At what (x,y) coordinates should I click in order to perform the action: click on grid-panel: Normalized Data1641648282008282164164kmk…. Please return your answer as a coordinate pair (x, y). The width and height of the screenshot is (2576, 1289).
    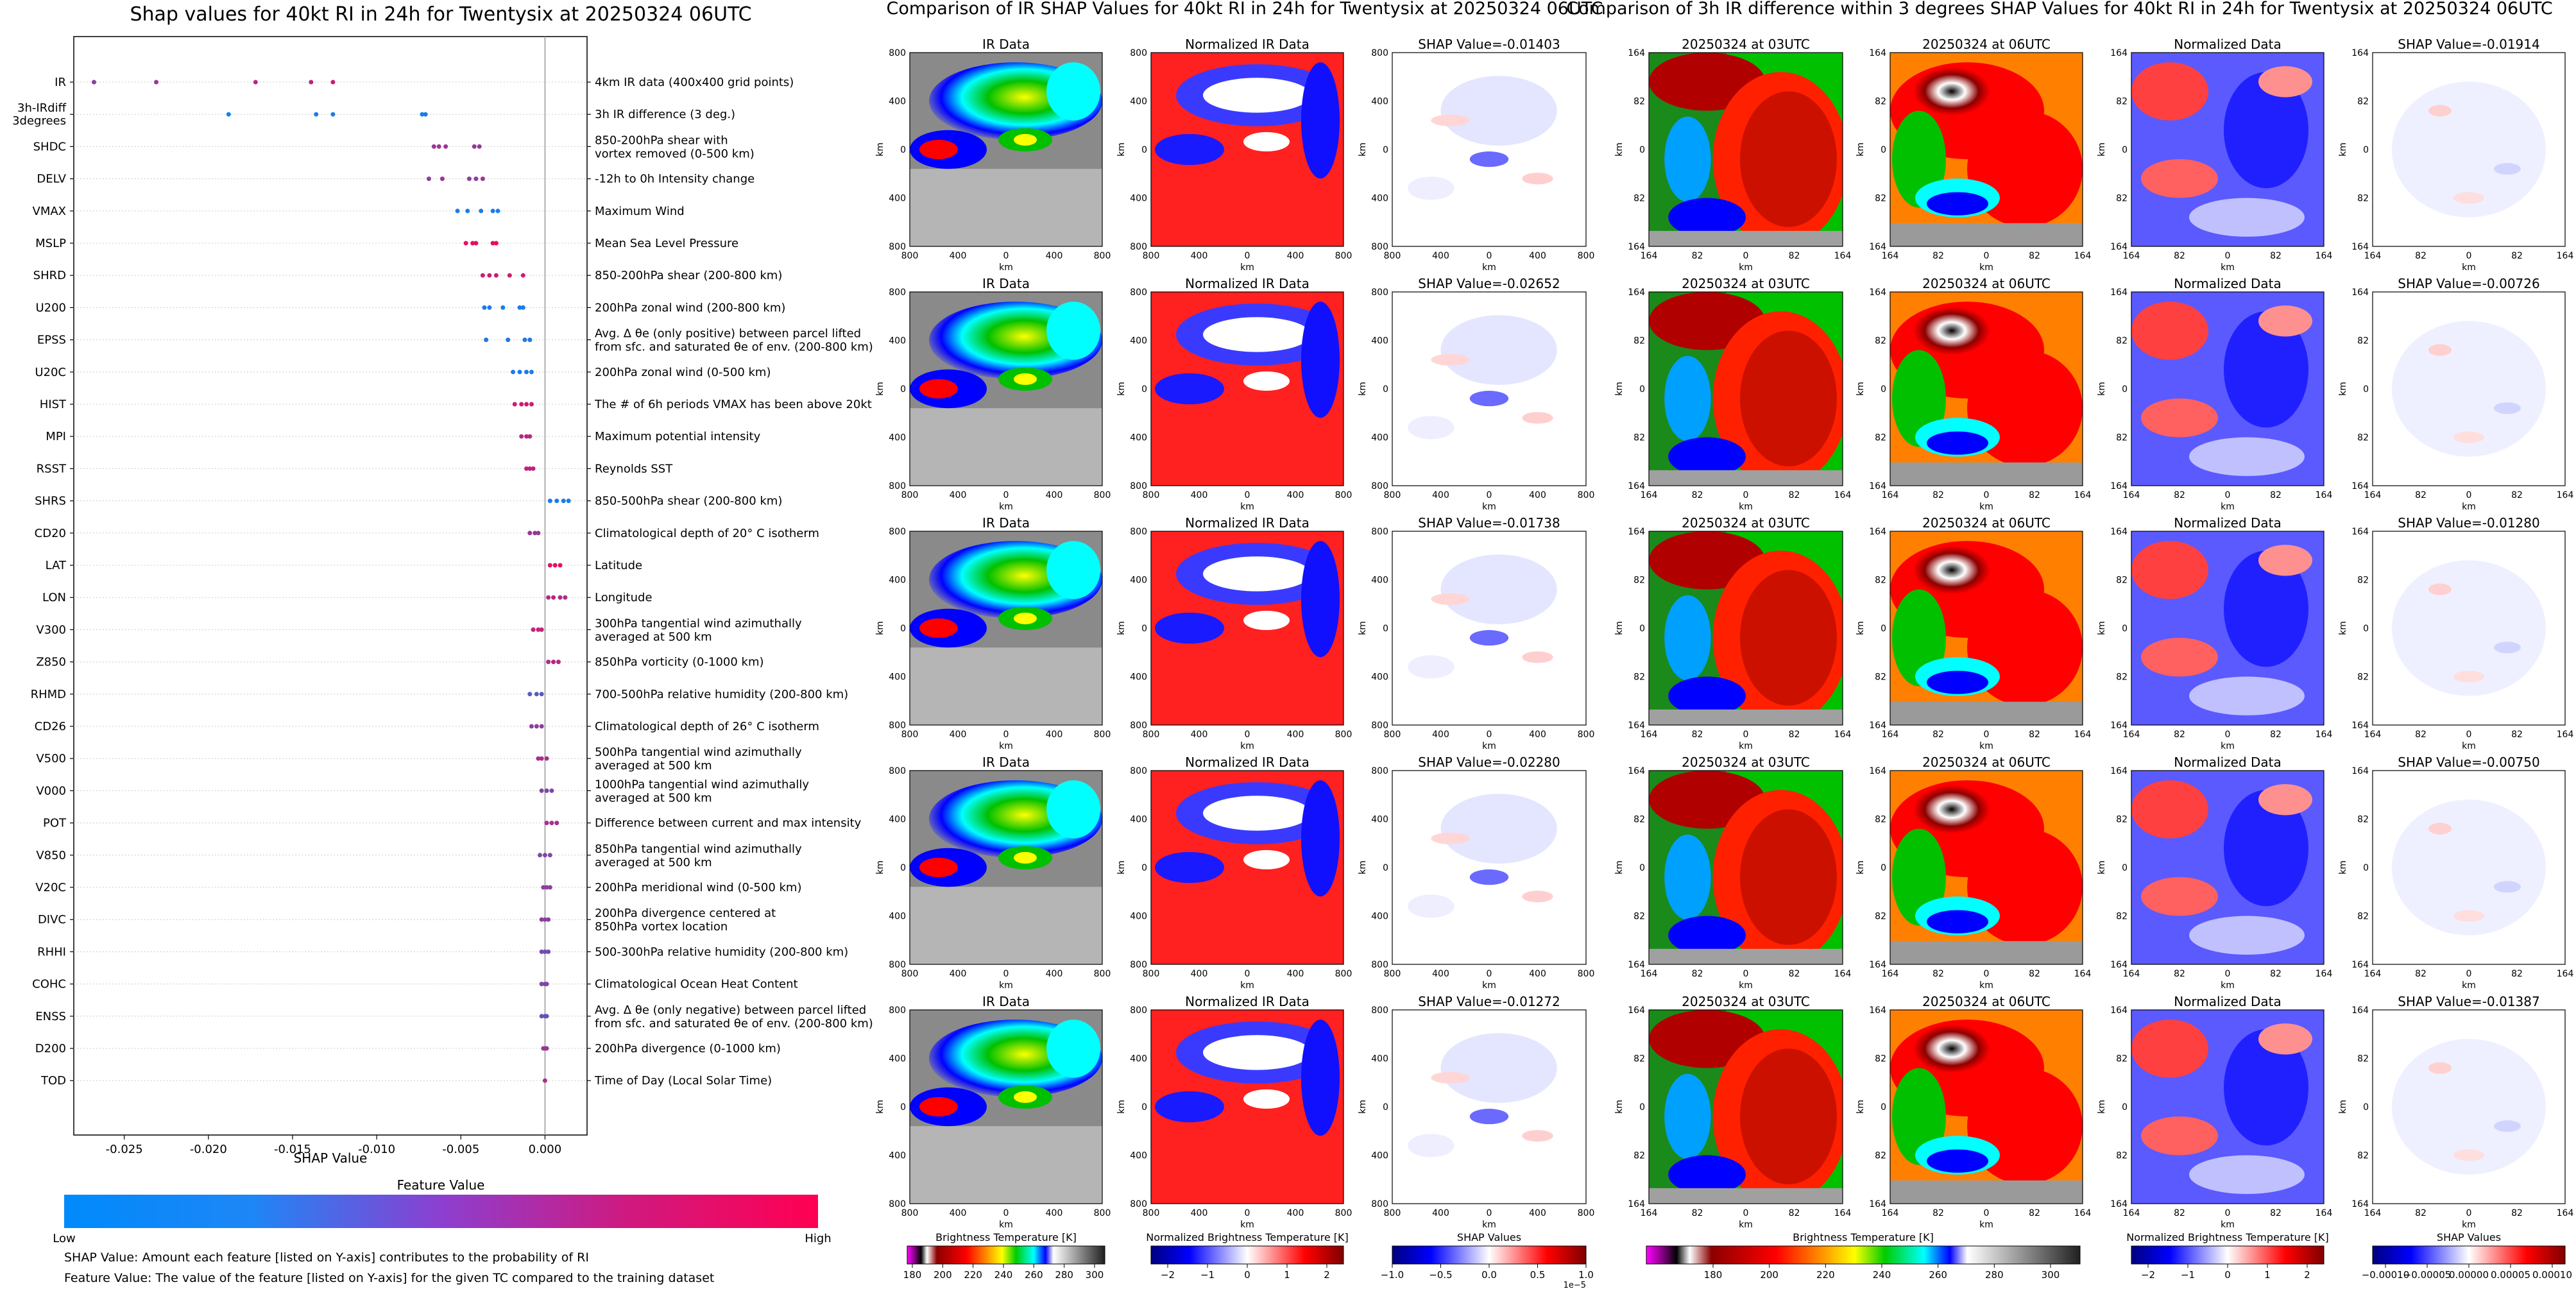
    Looking at the image, I should click on (2214, 1112).